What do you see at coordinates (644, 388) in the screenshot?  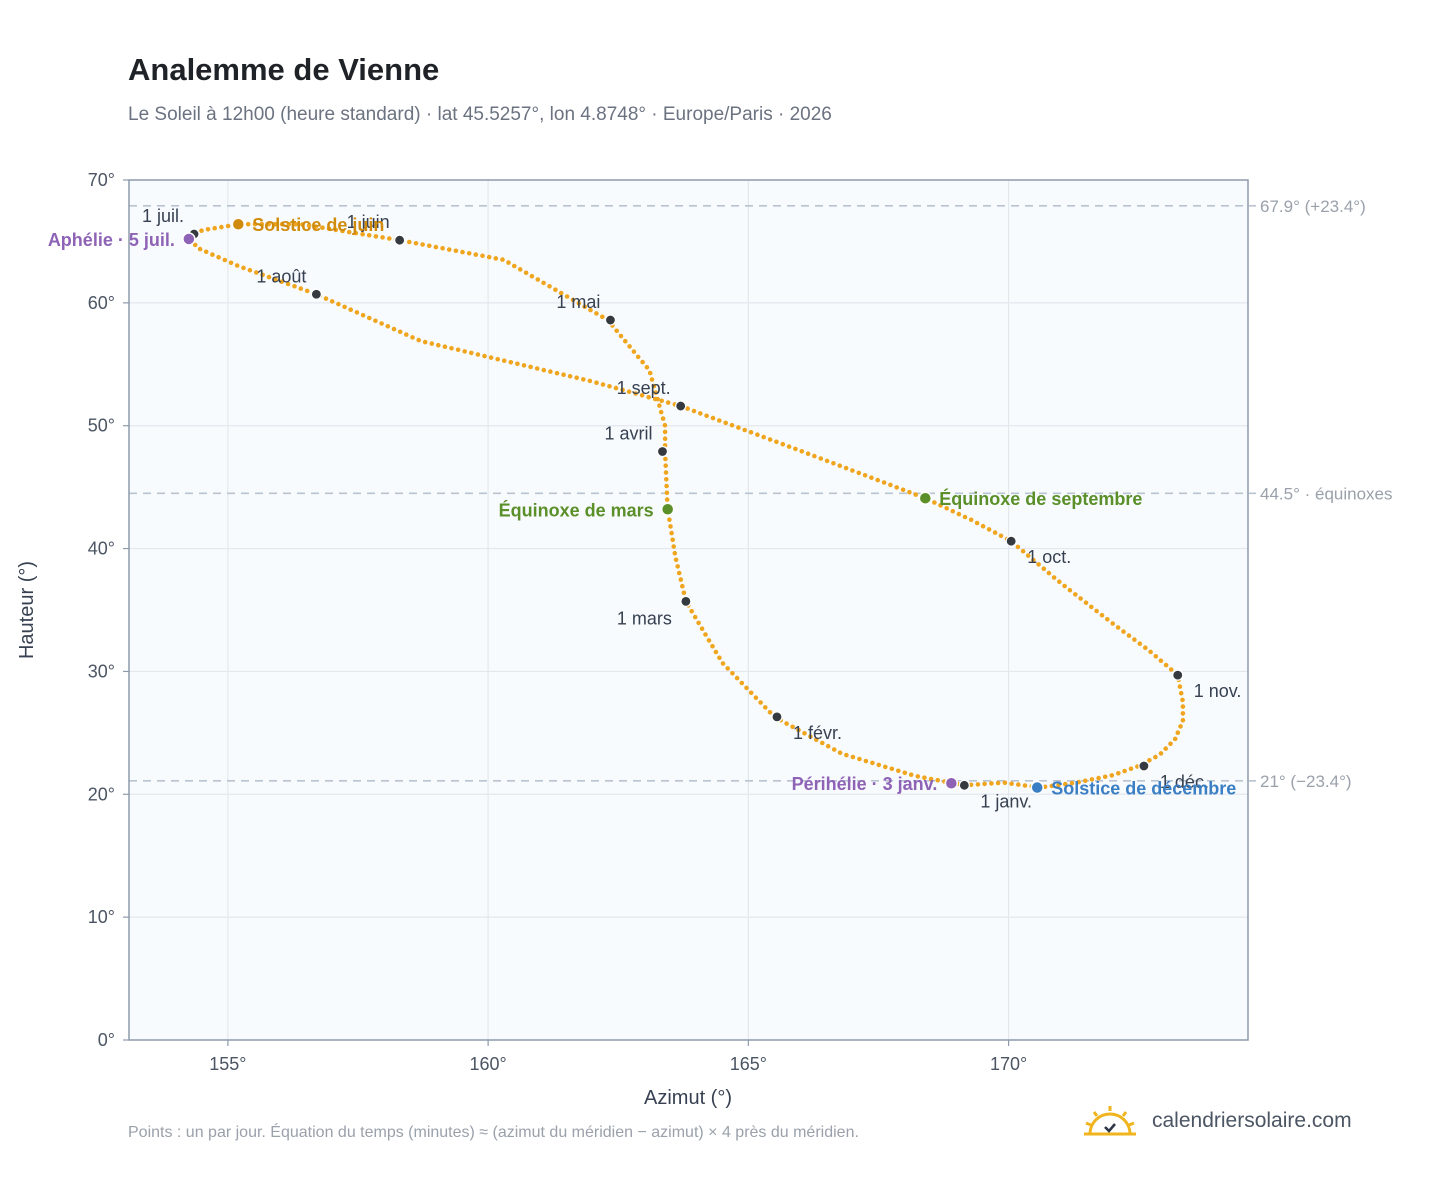 I see `month-label: 1 sept.` at bounding box center [644, 388].